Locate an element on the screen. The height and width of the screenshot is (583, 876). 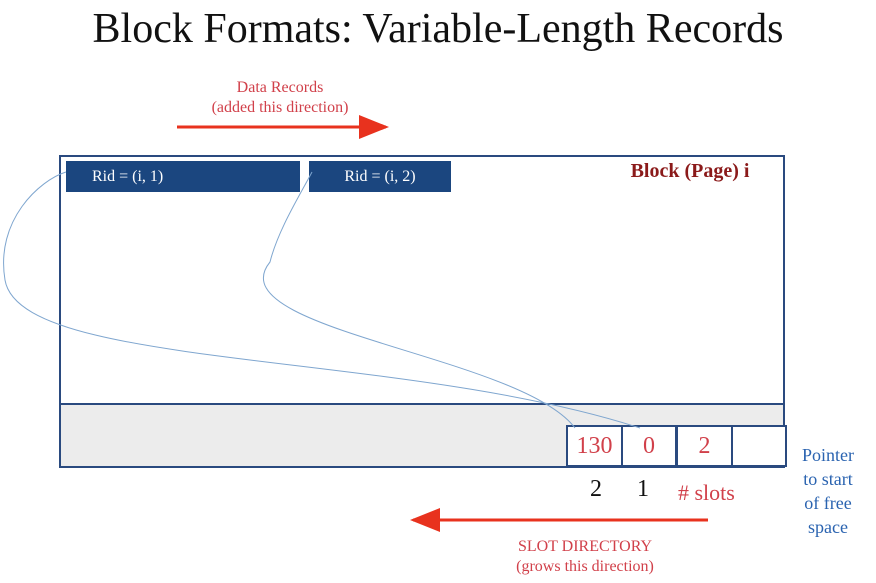
slot-count: 2 is located at coordinates (704, 446).